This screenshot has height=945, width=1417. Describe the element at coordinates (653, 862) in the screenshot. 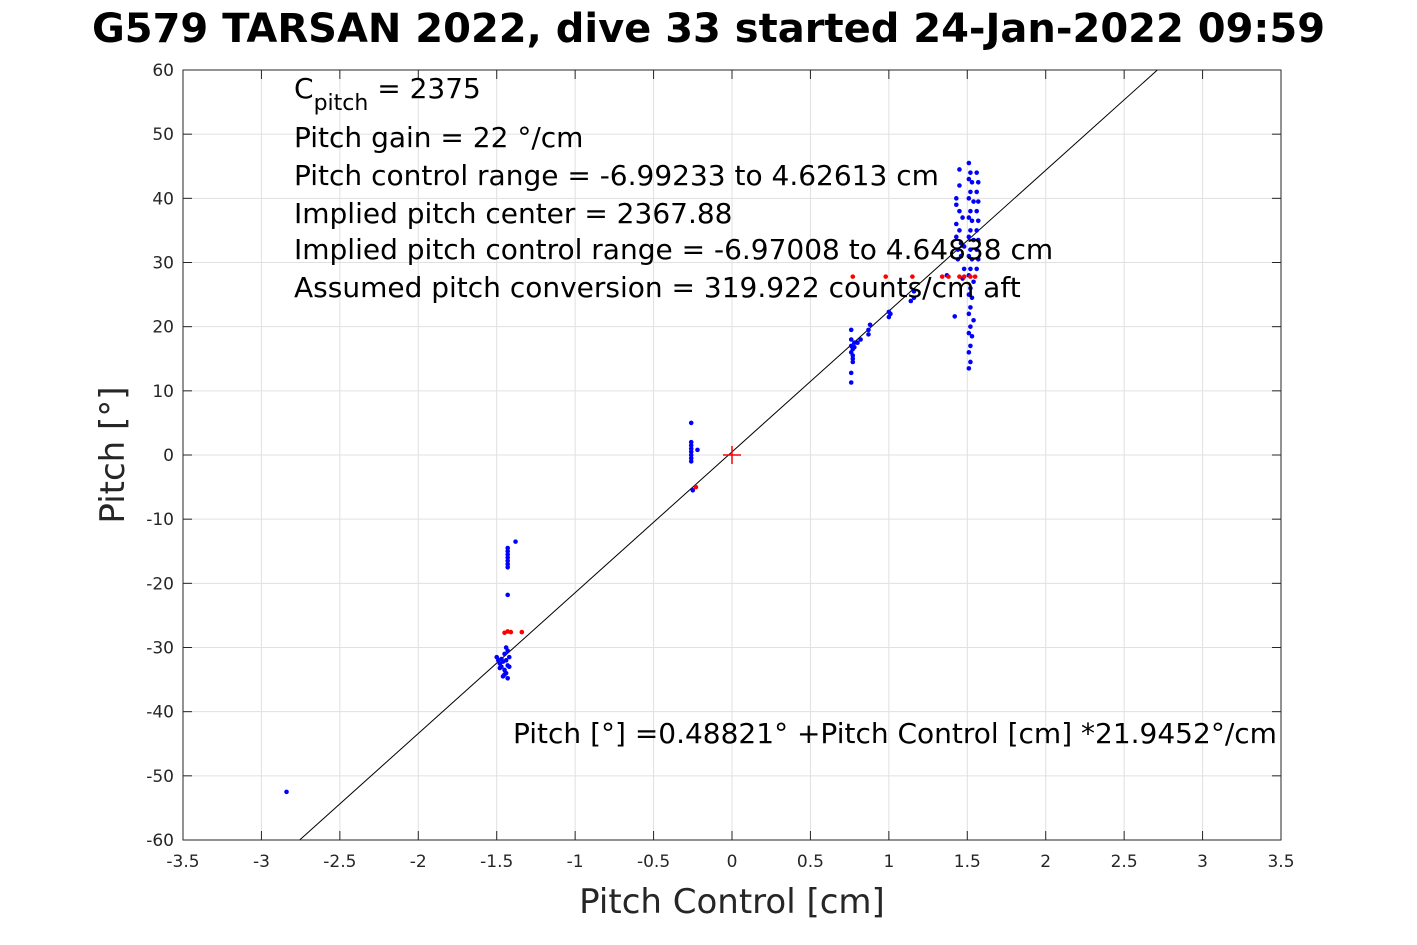

I see `x-tick-label: -0.5` at that location.